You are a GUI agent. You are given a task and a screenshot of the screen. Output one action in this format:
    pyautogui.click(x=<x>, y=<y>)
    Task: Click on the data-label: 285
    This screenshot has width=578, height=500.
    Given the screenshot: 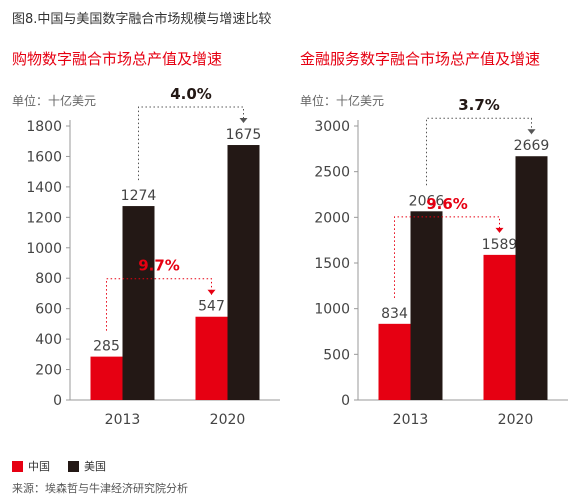 What is the action you would take?
    pyautogui.click(x=106, y=347)
    